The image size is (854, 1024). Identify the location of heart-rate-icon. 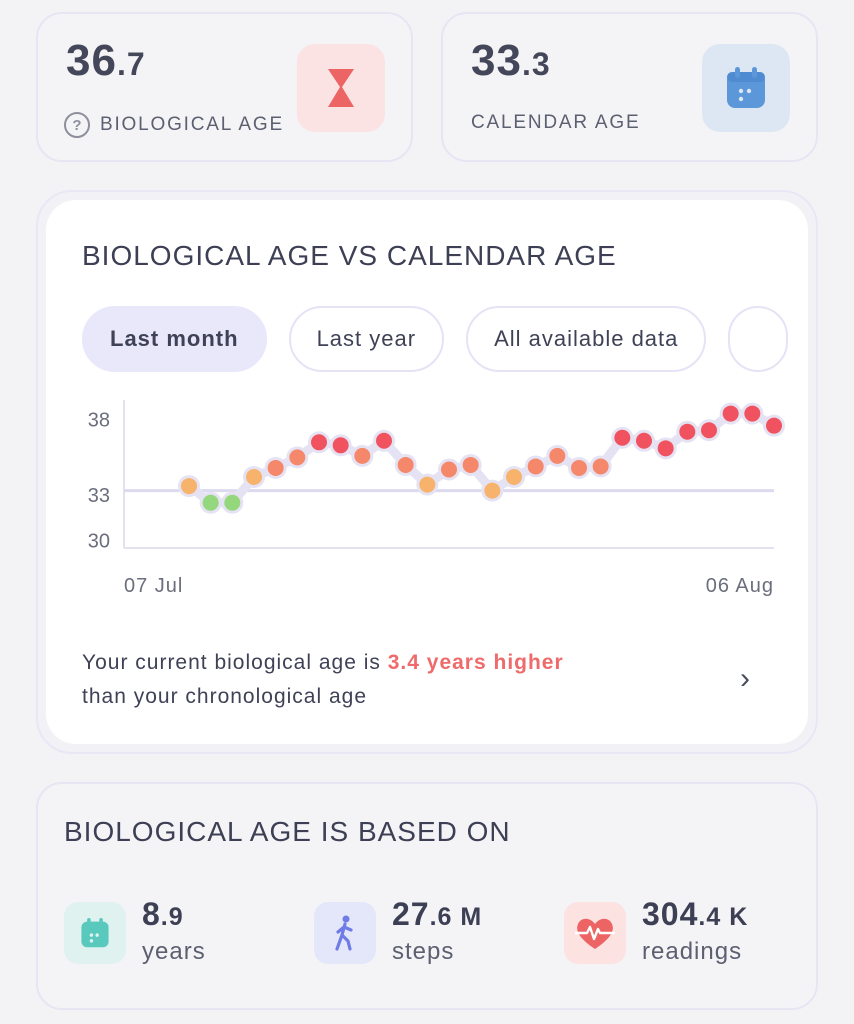
(595, 933).